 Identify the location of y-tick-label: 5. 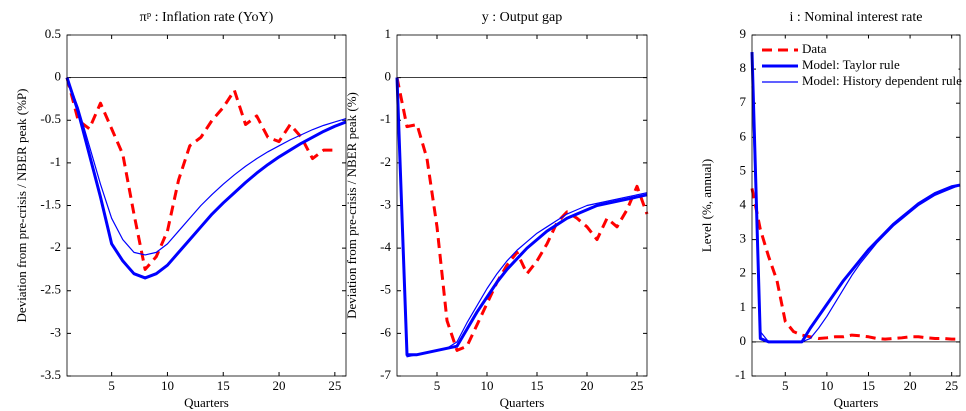
(743, 169).